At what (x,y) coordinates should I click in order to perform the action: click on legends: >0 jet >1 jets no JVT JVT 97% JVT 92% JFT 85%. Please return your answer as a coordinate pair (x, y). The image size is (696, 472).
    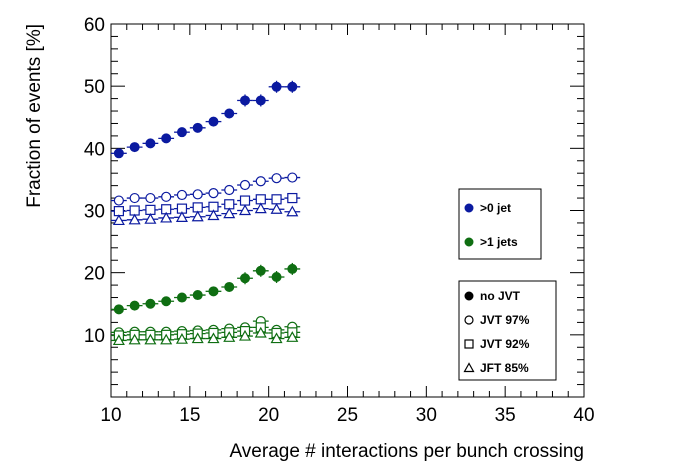
    Looking at the image, I should click on (507, 284).